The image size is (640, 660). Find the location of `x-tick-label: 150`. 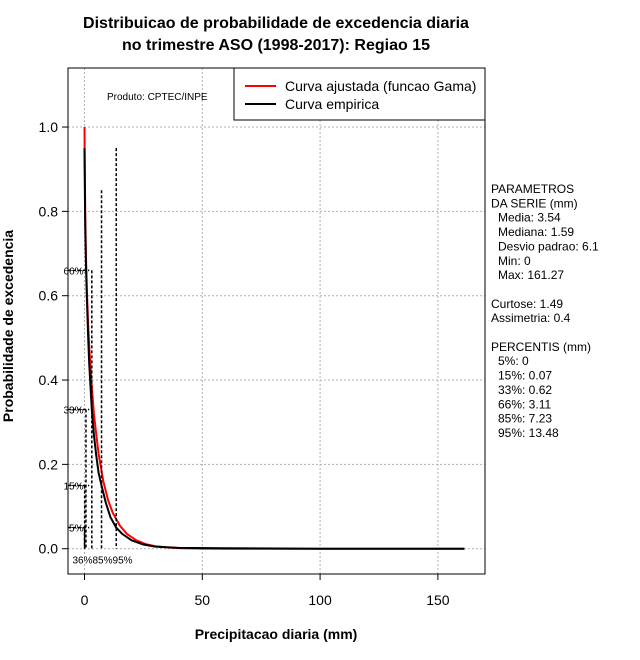

x-tick-label: 150 is located at coordinates (438, 600).